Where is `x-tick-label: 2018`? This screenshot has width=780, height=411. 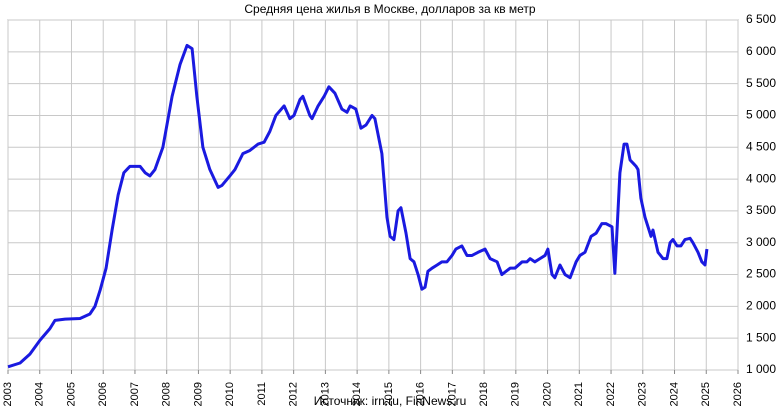
x-tick-label: 2018 is located at coordinates (484, 394).